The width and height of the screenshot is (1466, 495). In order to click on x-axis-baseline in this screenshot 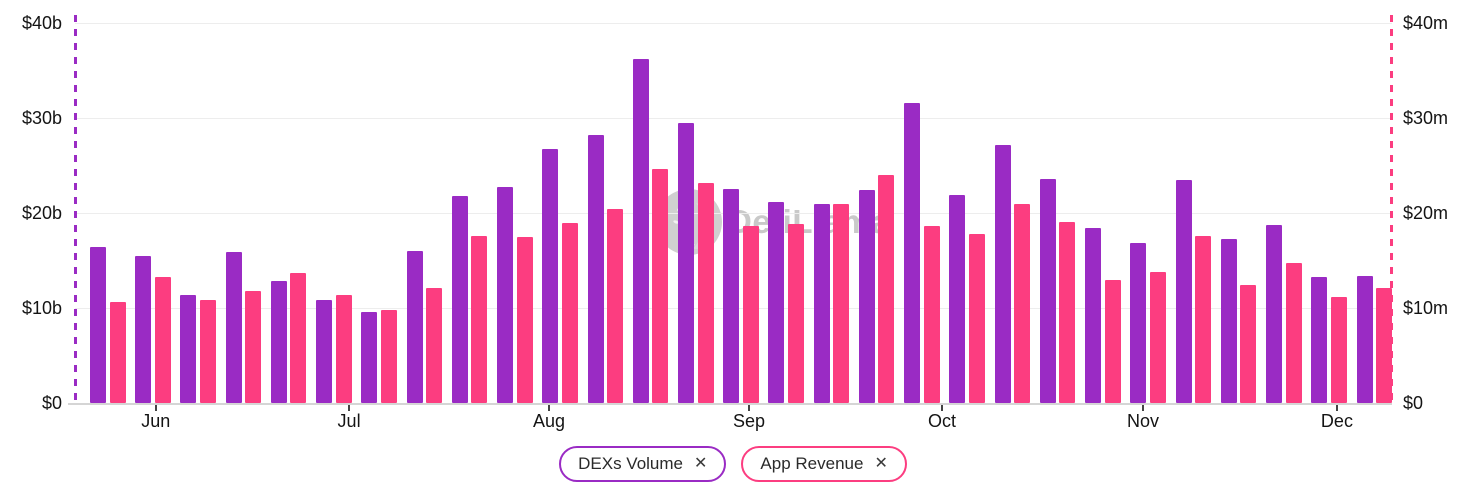, I will do `click(730, 404)`.